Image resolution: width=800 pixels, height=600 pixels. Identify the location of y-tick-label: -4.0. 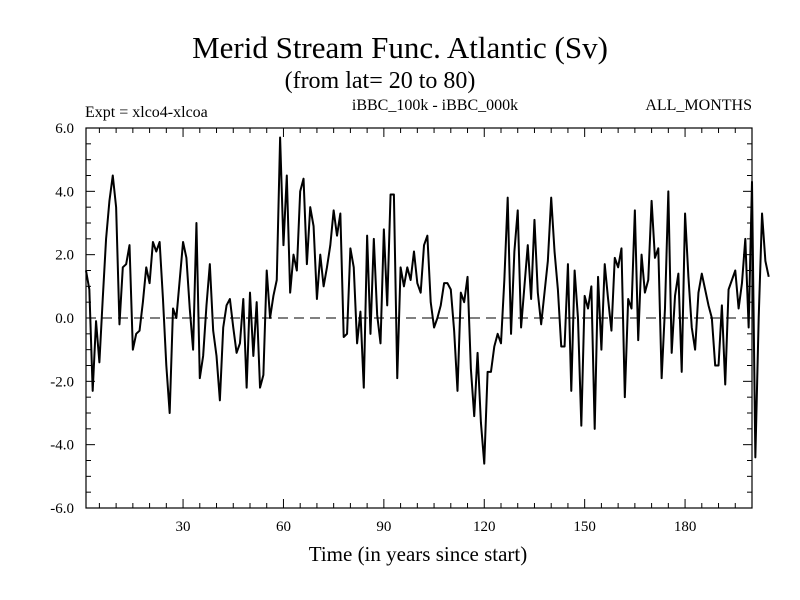
(62, 446).